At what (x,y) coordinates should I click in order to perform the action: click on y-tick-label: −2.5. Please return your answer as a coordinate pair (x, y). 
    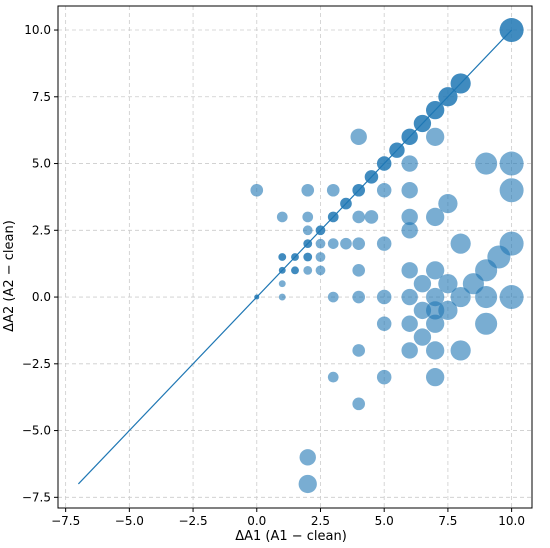
    Looking at the image, I should click on (36, 364).